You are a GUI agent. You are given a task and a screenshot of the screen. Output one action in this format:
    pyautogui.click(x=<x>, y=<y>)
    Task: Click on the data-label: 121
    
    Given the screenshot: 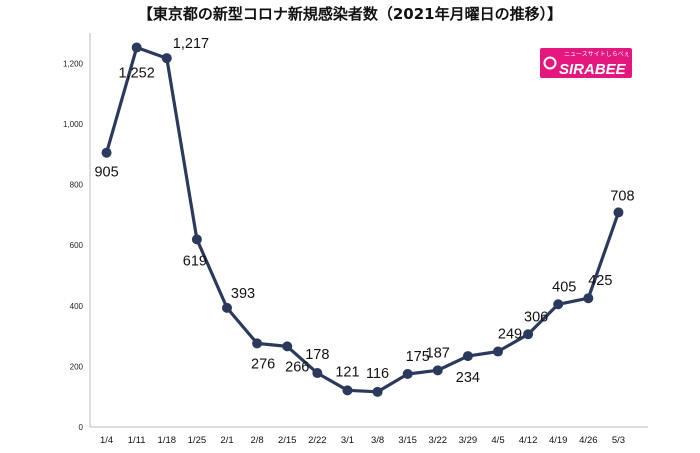 What is the action you would take?
    pyautogui.click(x=347, y=372)
    